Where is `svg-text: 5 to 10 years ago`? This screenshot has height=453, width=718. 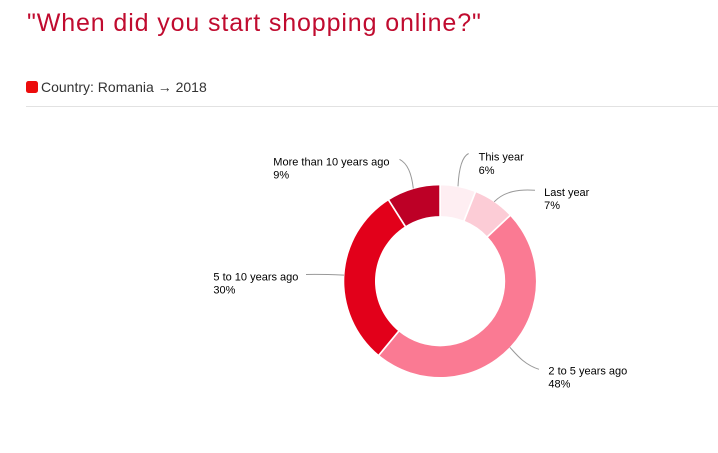 svg-text: 5 to 10 years ago is located at coordinates (255, 277).